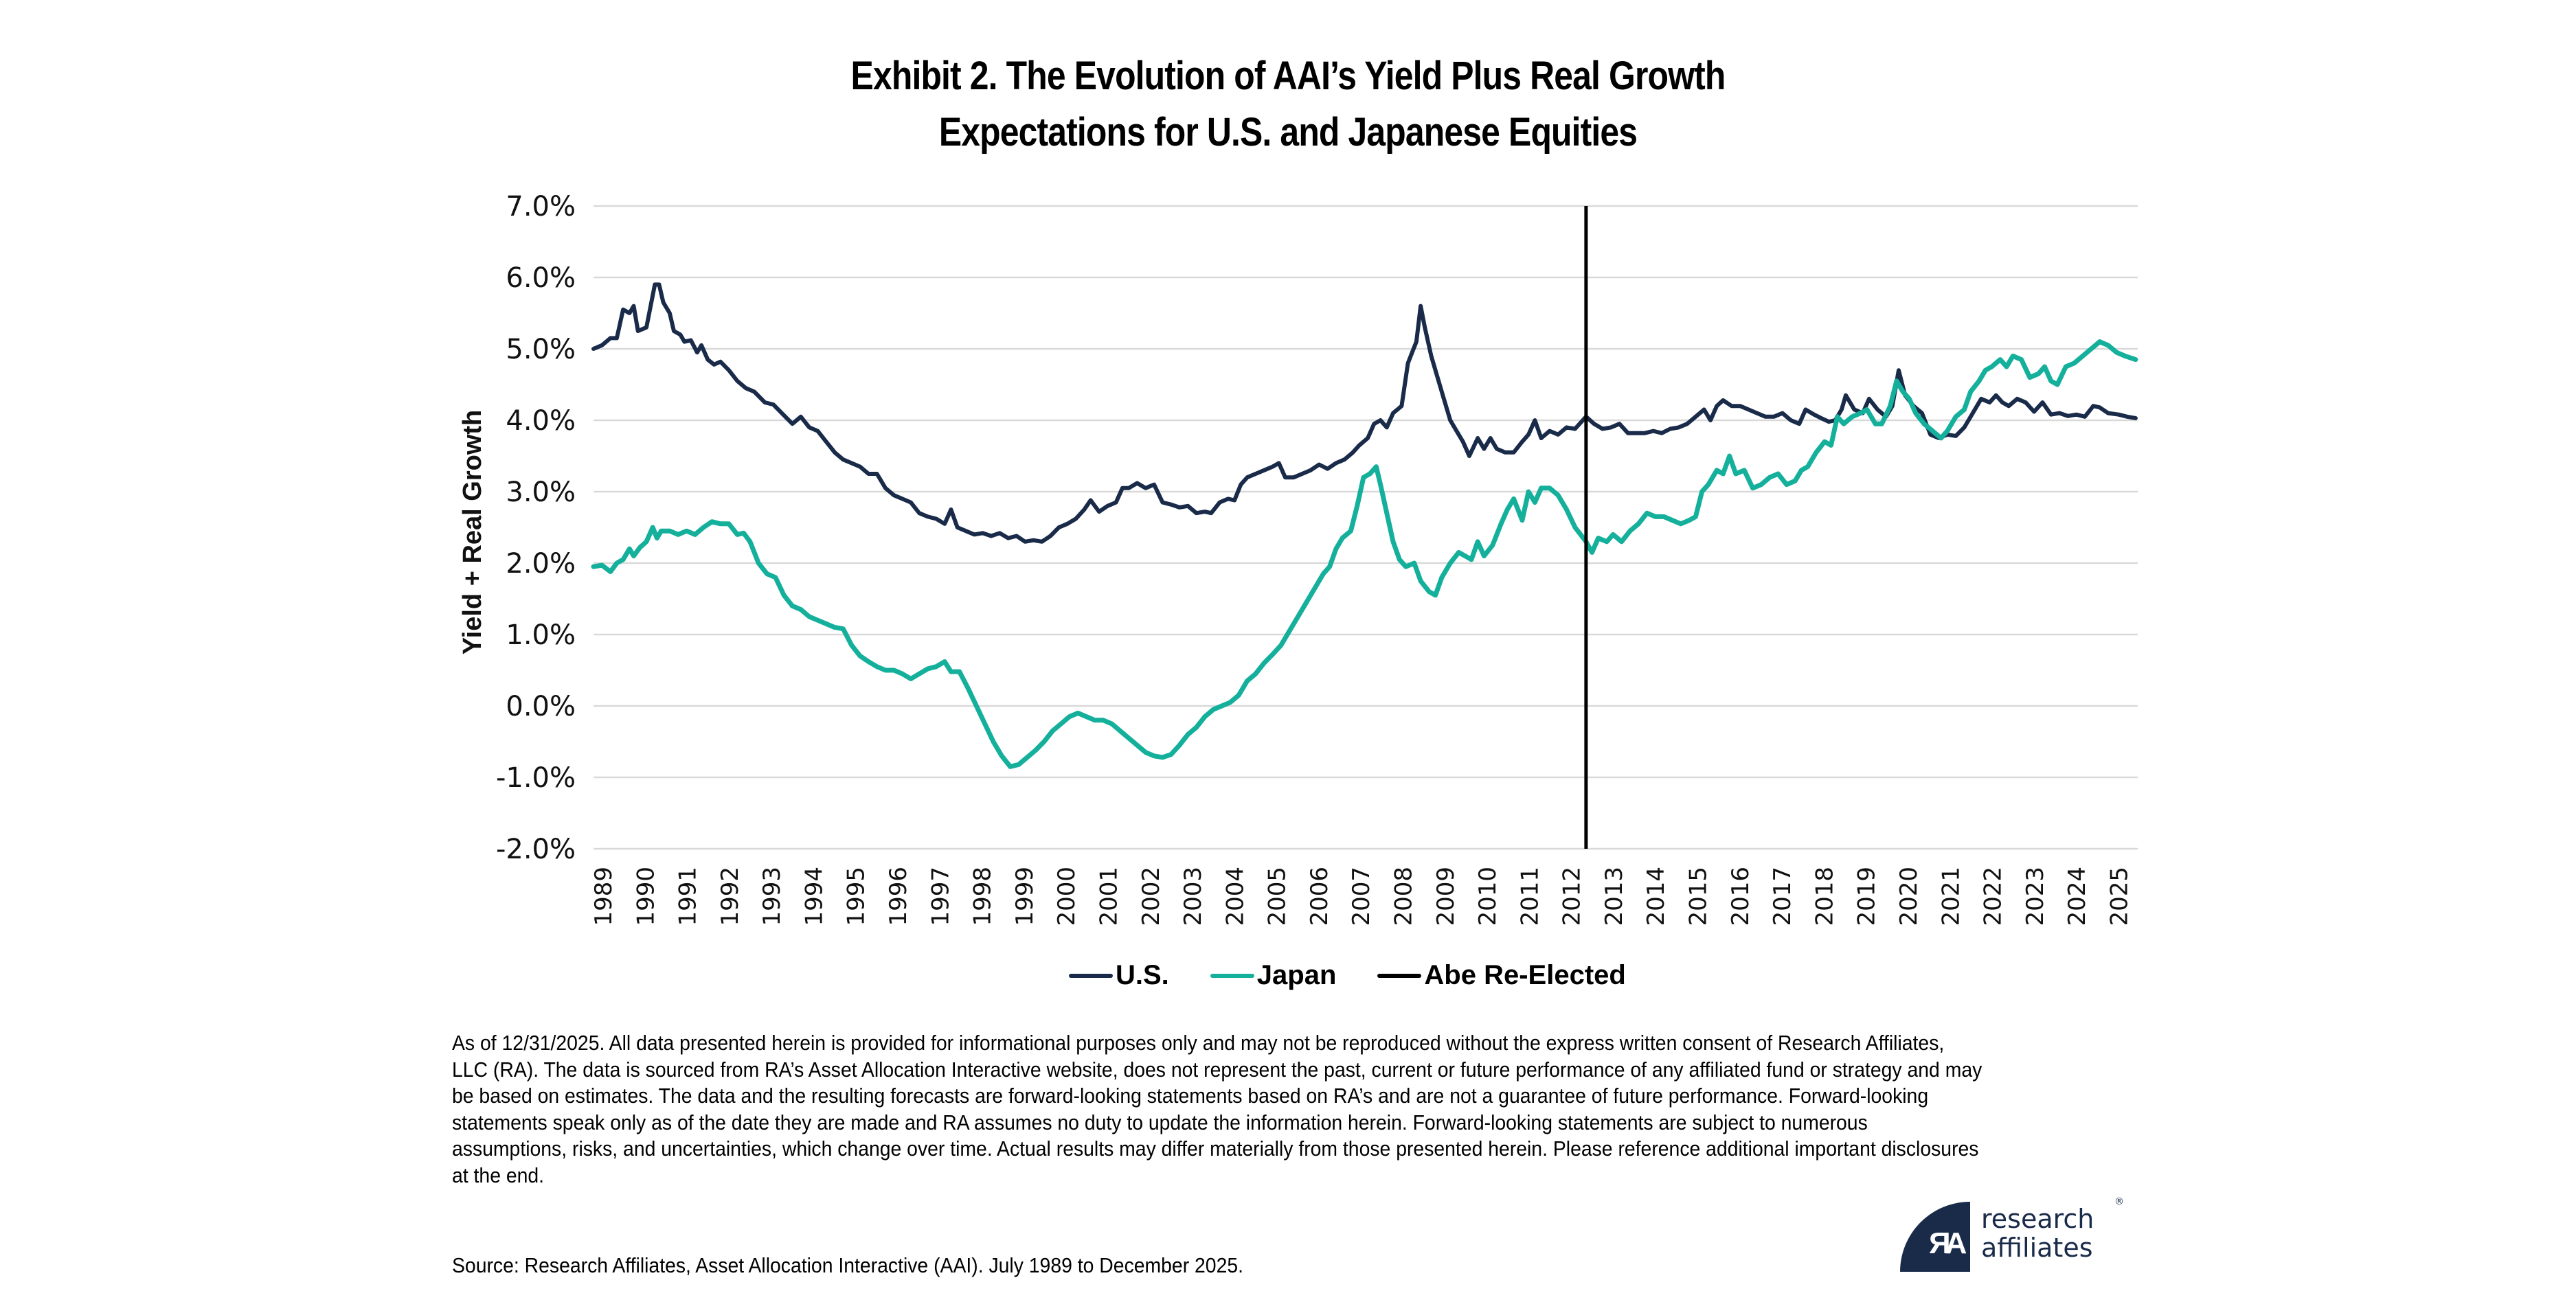 The image size is (2576, 1302). Describe the element at coordinates (1296, 975) in the screenshot. I see `legend-label-japan: Japan` at that location.